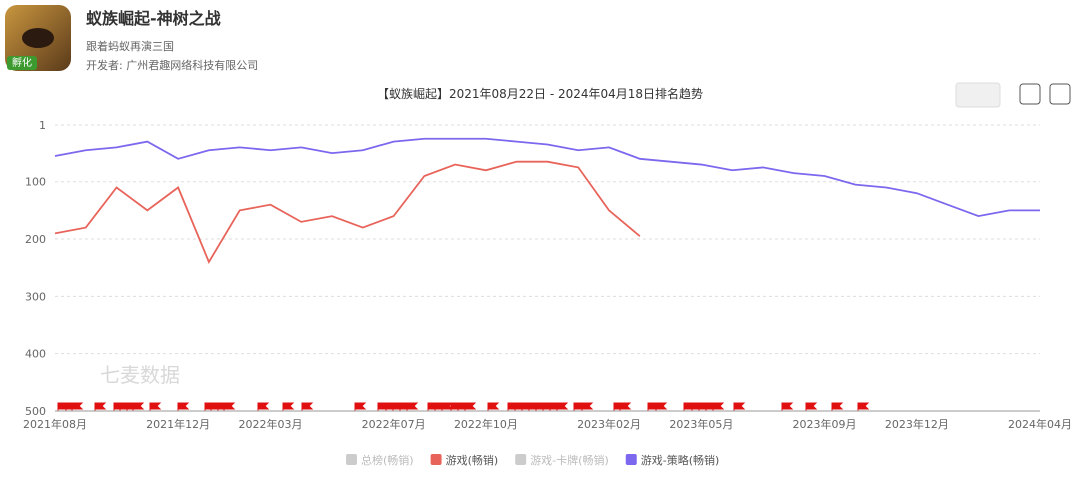  I want to click on app-subtitle: 跟着蚂蚁再演三国, so click(130, 46).